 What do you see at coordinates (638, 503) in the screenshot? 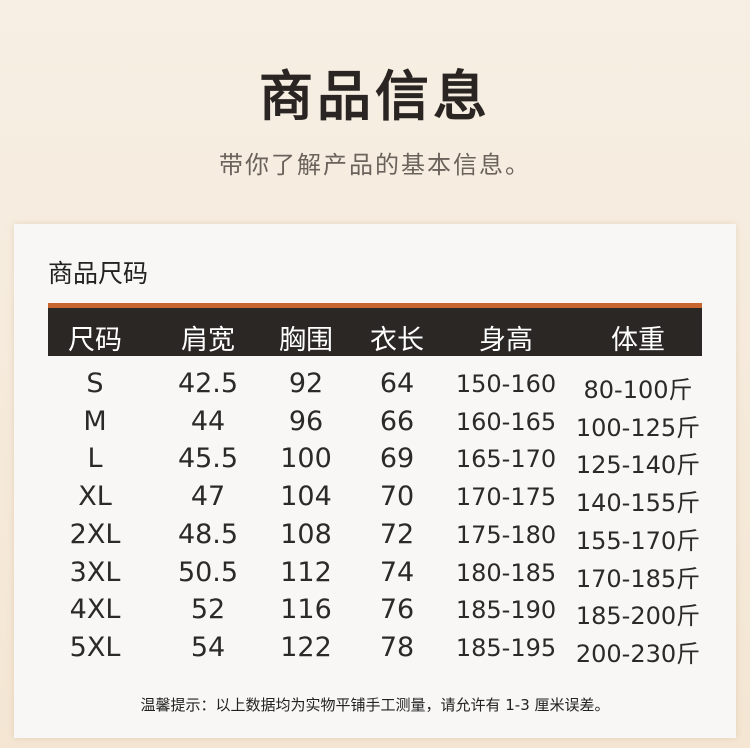
I see `table-cell: 140-155斤` at bounding box center [638, 503].